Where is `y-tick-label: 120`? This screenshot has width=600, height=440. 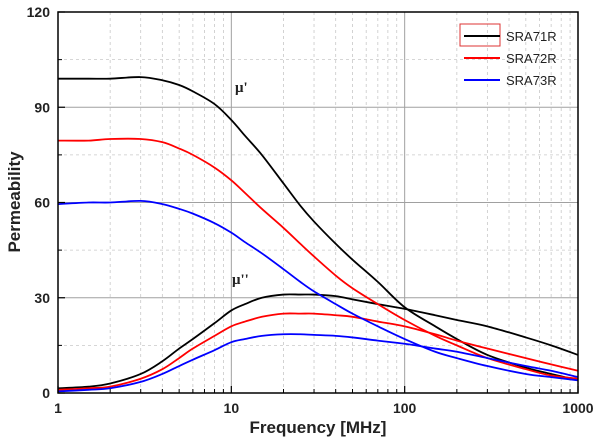 y-tick-label: 120 is located at coordinates (39, 12).